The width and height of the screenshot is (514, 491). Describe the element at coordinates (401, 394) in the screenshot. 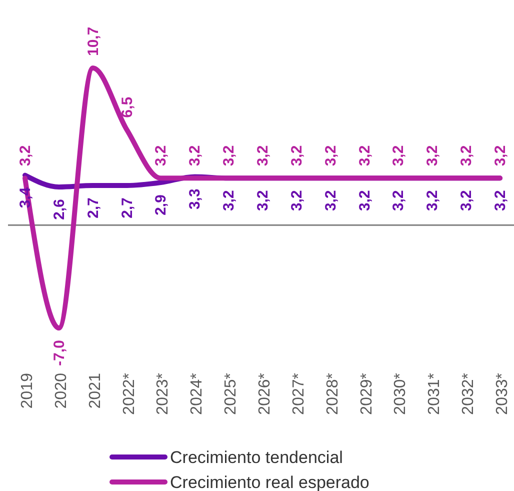

I see `x-tick-label: 2030*` at that location.